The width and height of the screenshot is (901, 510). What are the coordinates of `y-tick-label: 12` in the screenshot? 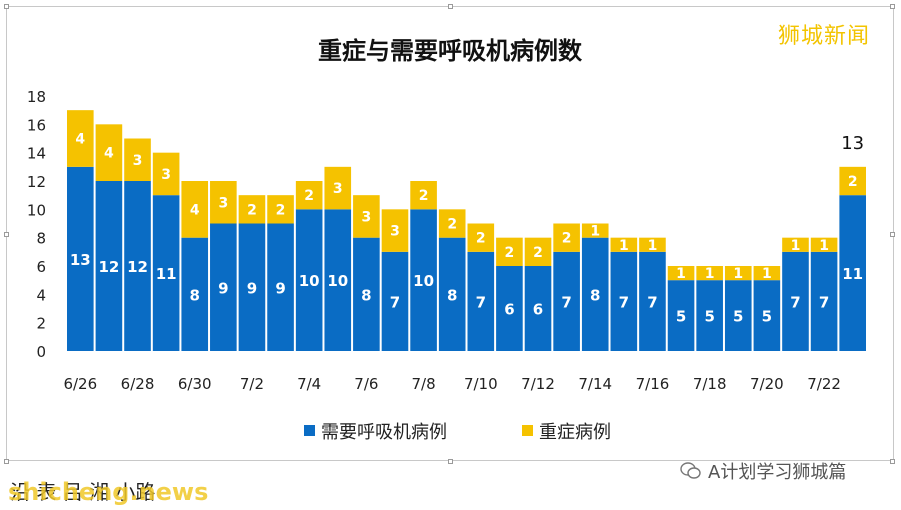 It's located at (36, 182).